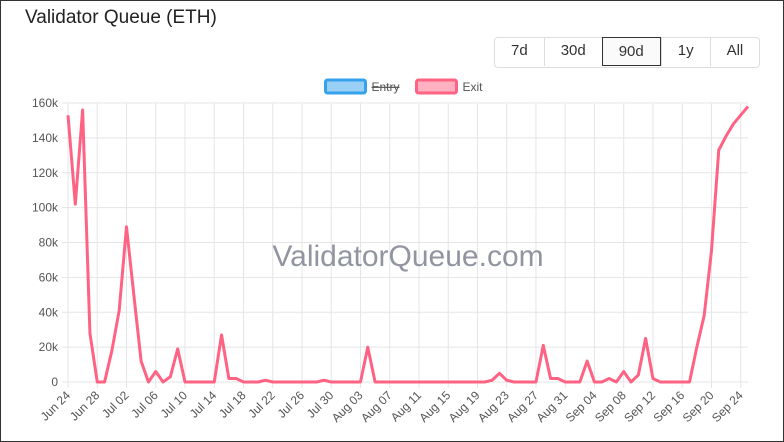  What do you see at coordinates (734, 51) in the screenshot?
I see `range-button: All` at bounding box center [734, 51].